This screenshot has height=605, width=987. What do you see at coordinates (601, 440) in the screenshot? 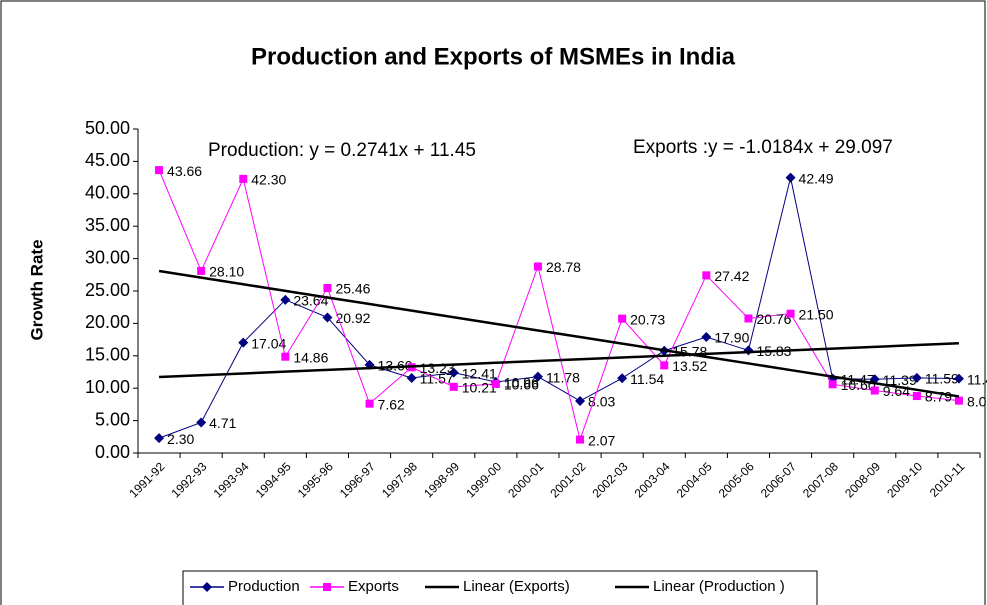
I see `data-label: 2.07` at bounding box center [601, 440].